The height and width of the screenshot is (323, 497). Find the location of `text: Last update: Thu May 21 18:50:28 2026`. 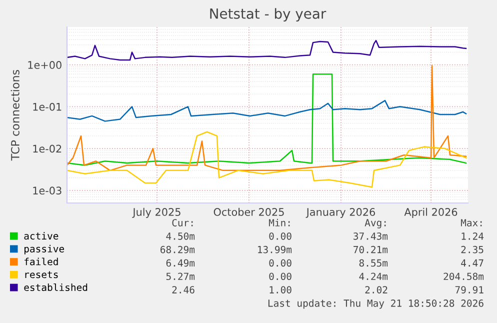

text: Last update: Thu May 21 18:50:28 2026 is located at coordinates (376, 304).